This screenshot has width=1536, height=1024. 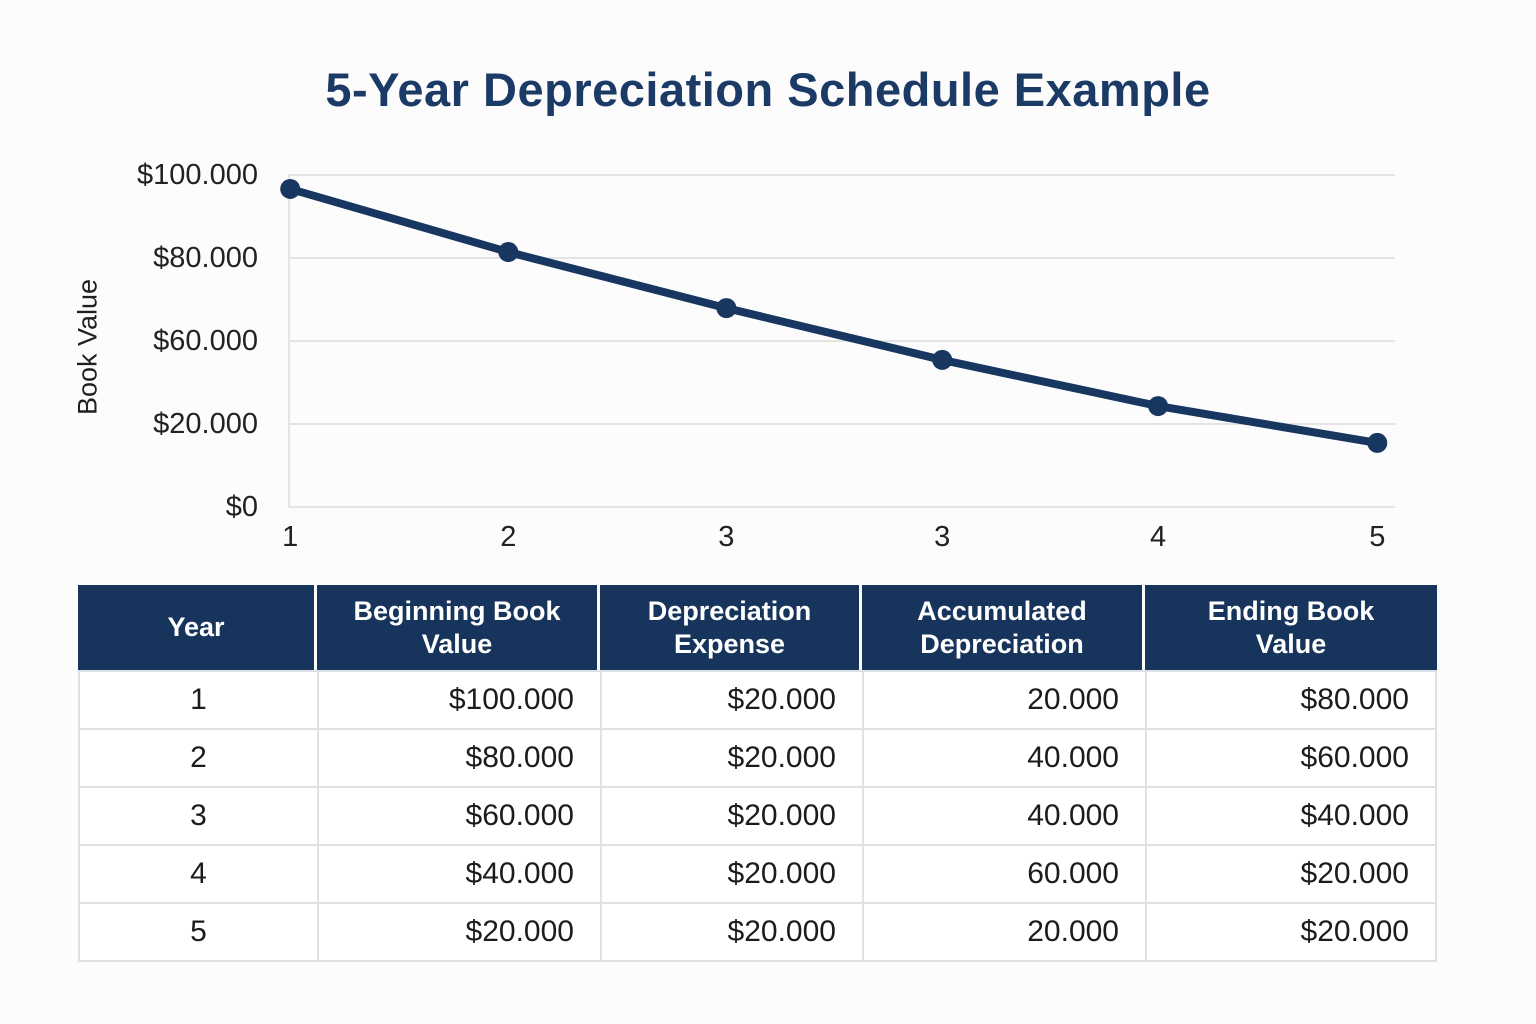 What do you see at coordinates (205, 258) in the screenshot?
I see `y-tick-label: $80.000` at bounding box center [205, 258].